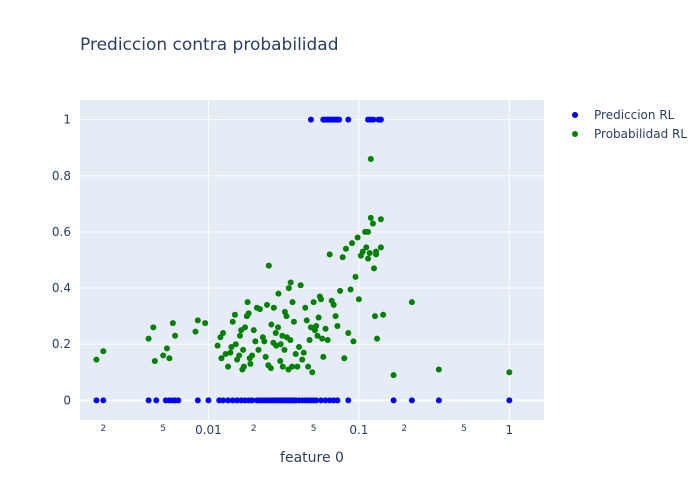 This screenshot has height=500, width=700. Describe the element at coordinates (629, 124) in the screenshot. I see `legend: Prediccion RL Probabilidad RL` at that location.